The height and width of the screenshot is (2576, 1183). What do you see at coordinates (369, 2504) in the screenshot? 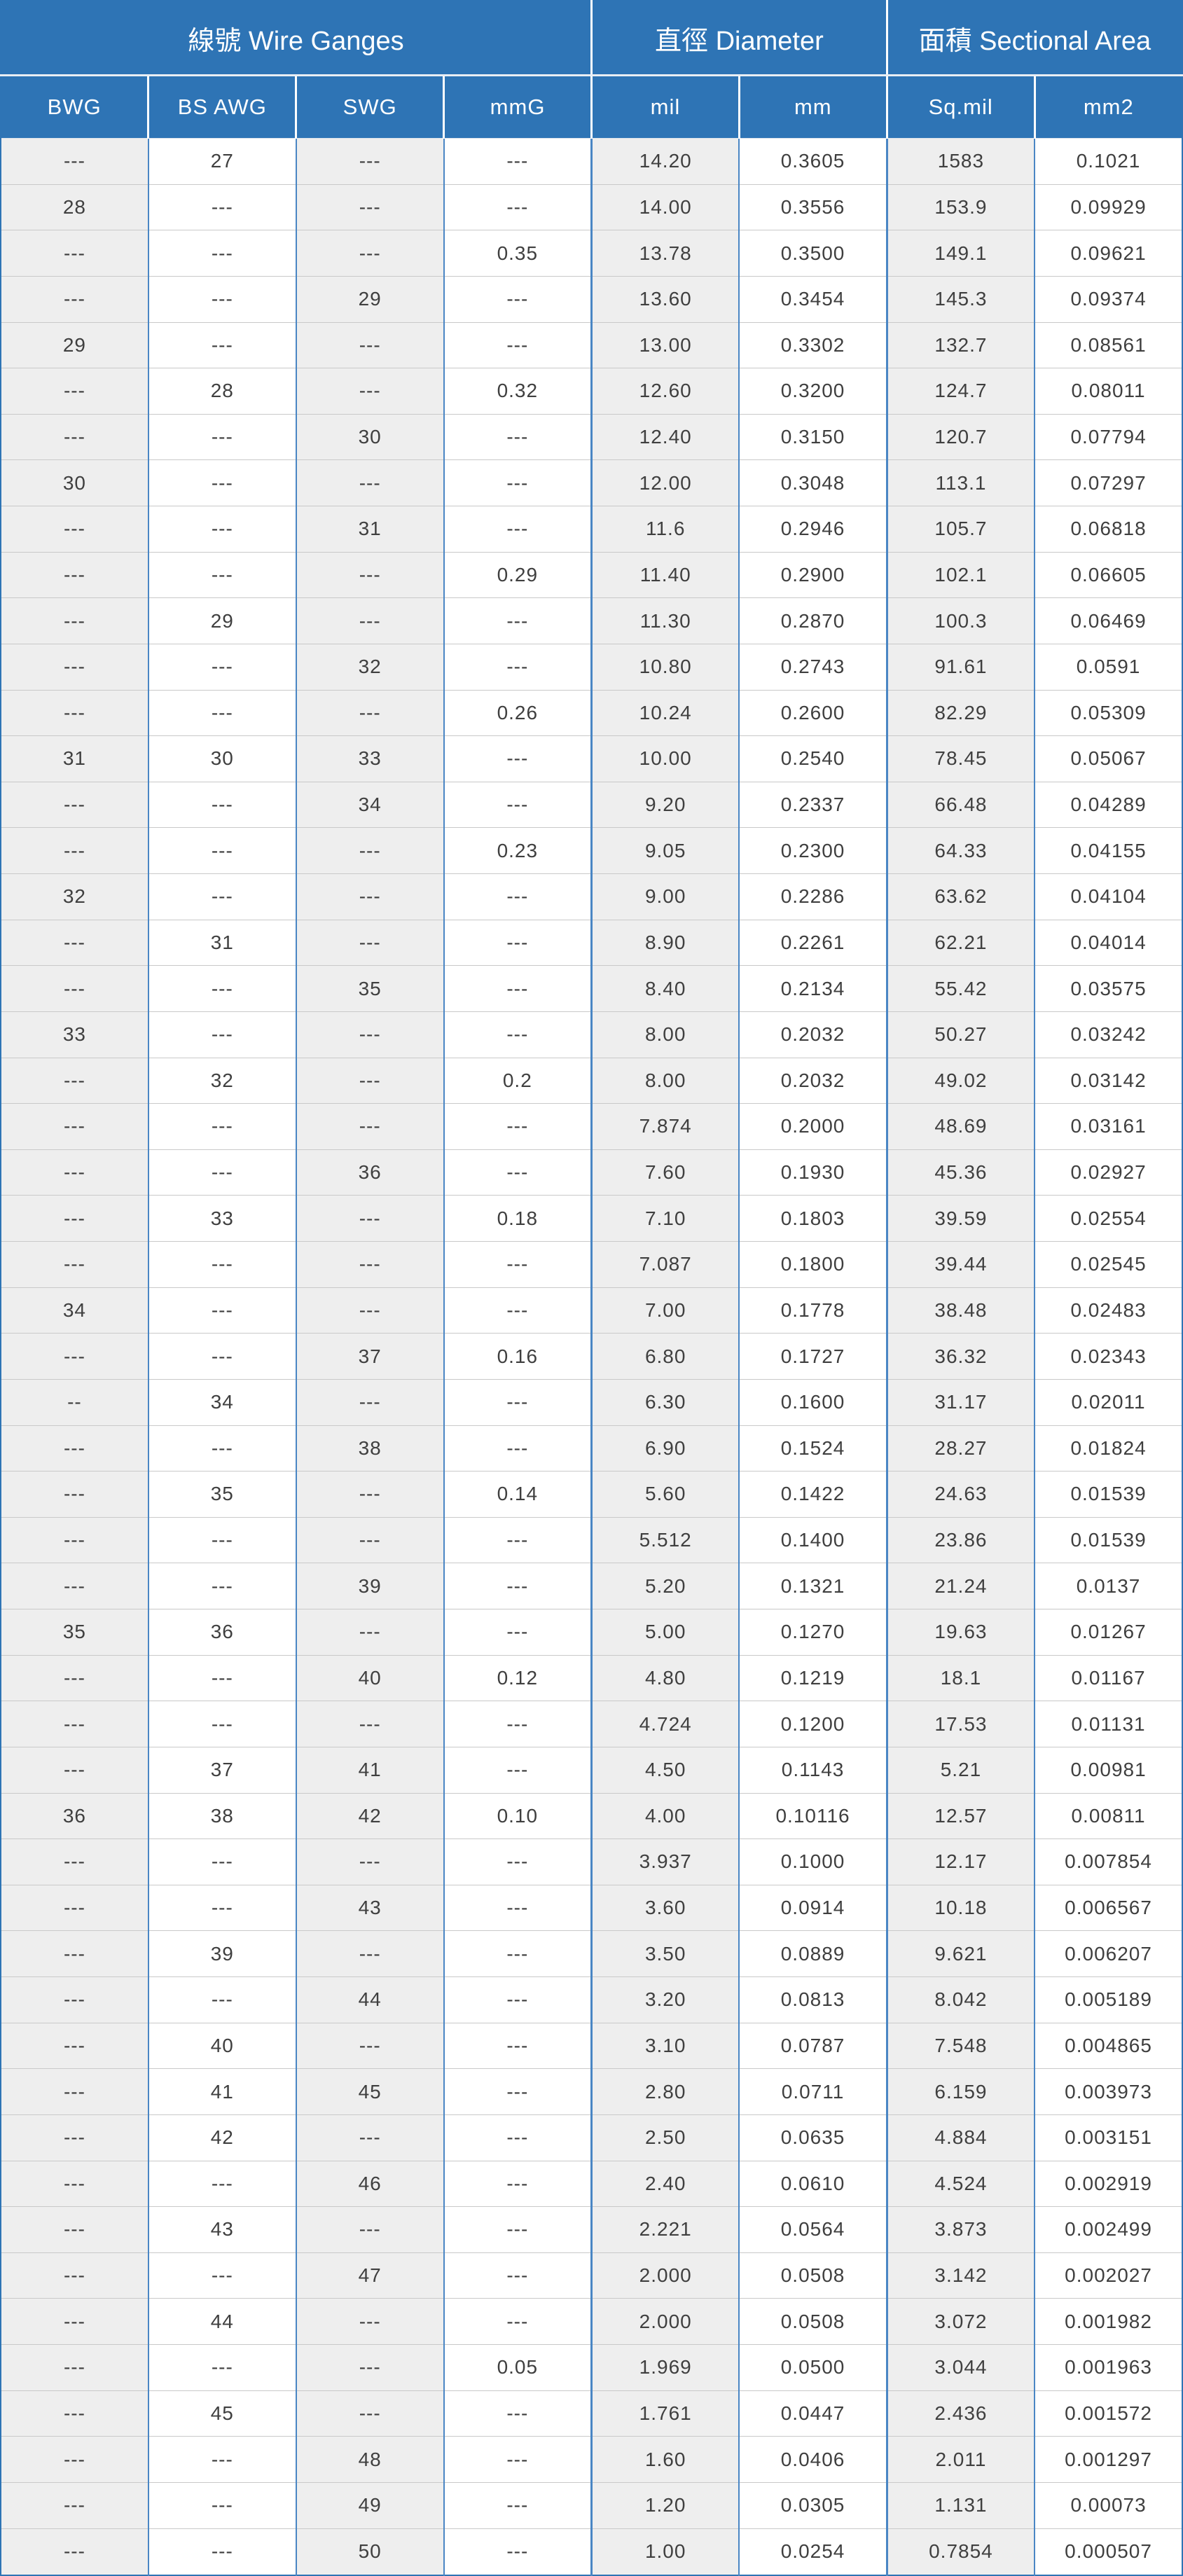
I see `cell-swg: 49` at bounding box center [369, 2504].